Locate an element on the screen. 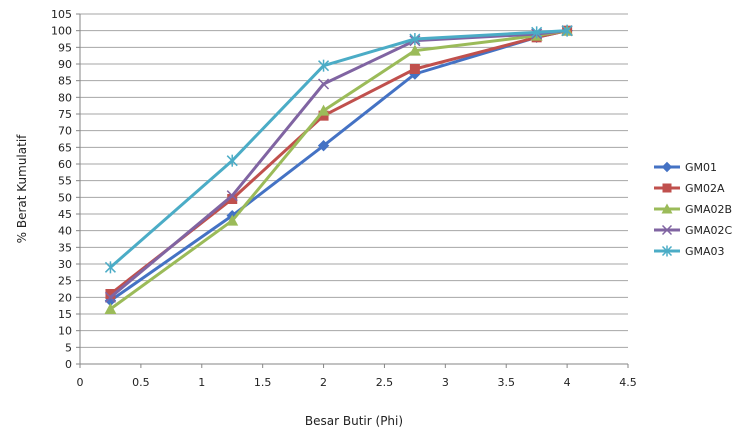  y-tick-label: 35 is located at coordinates (65, 247).